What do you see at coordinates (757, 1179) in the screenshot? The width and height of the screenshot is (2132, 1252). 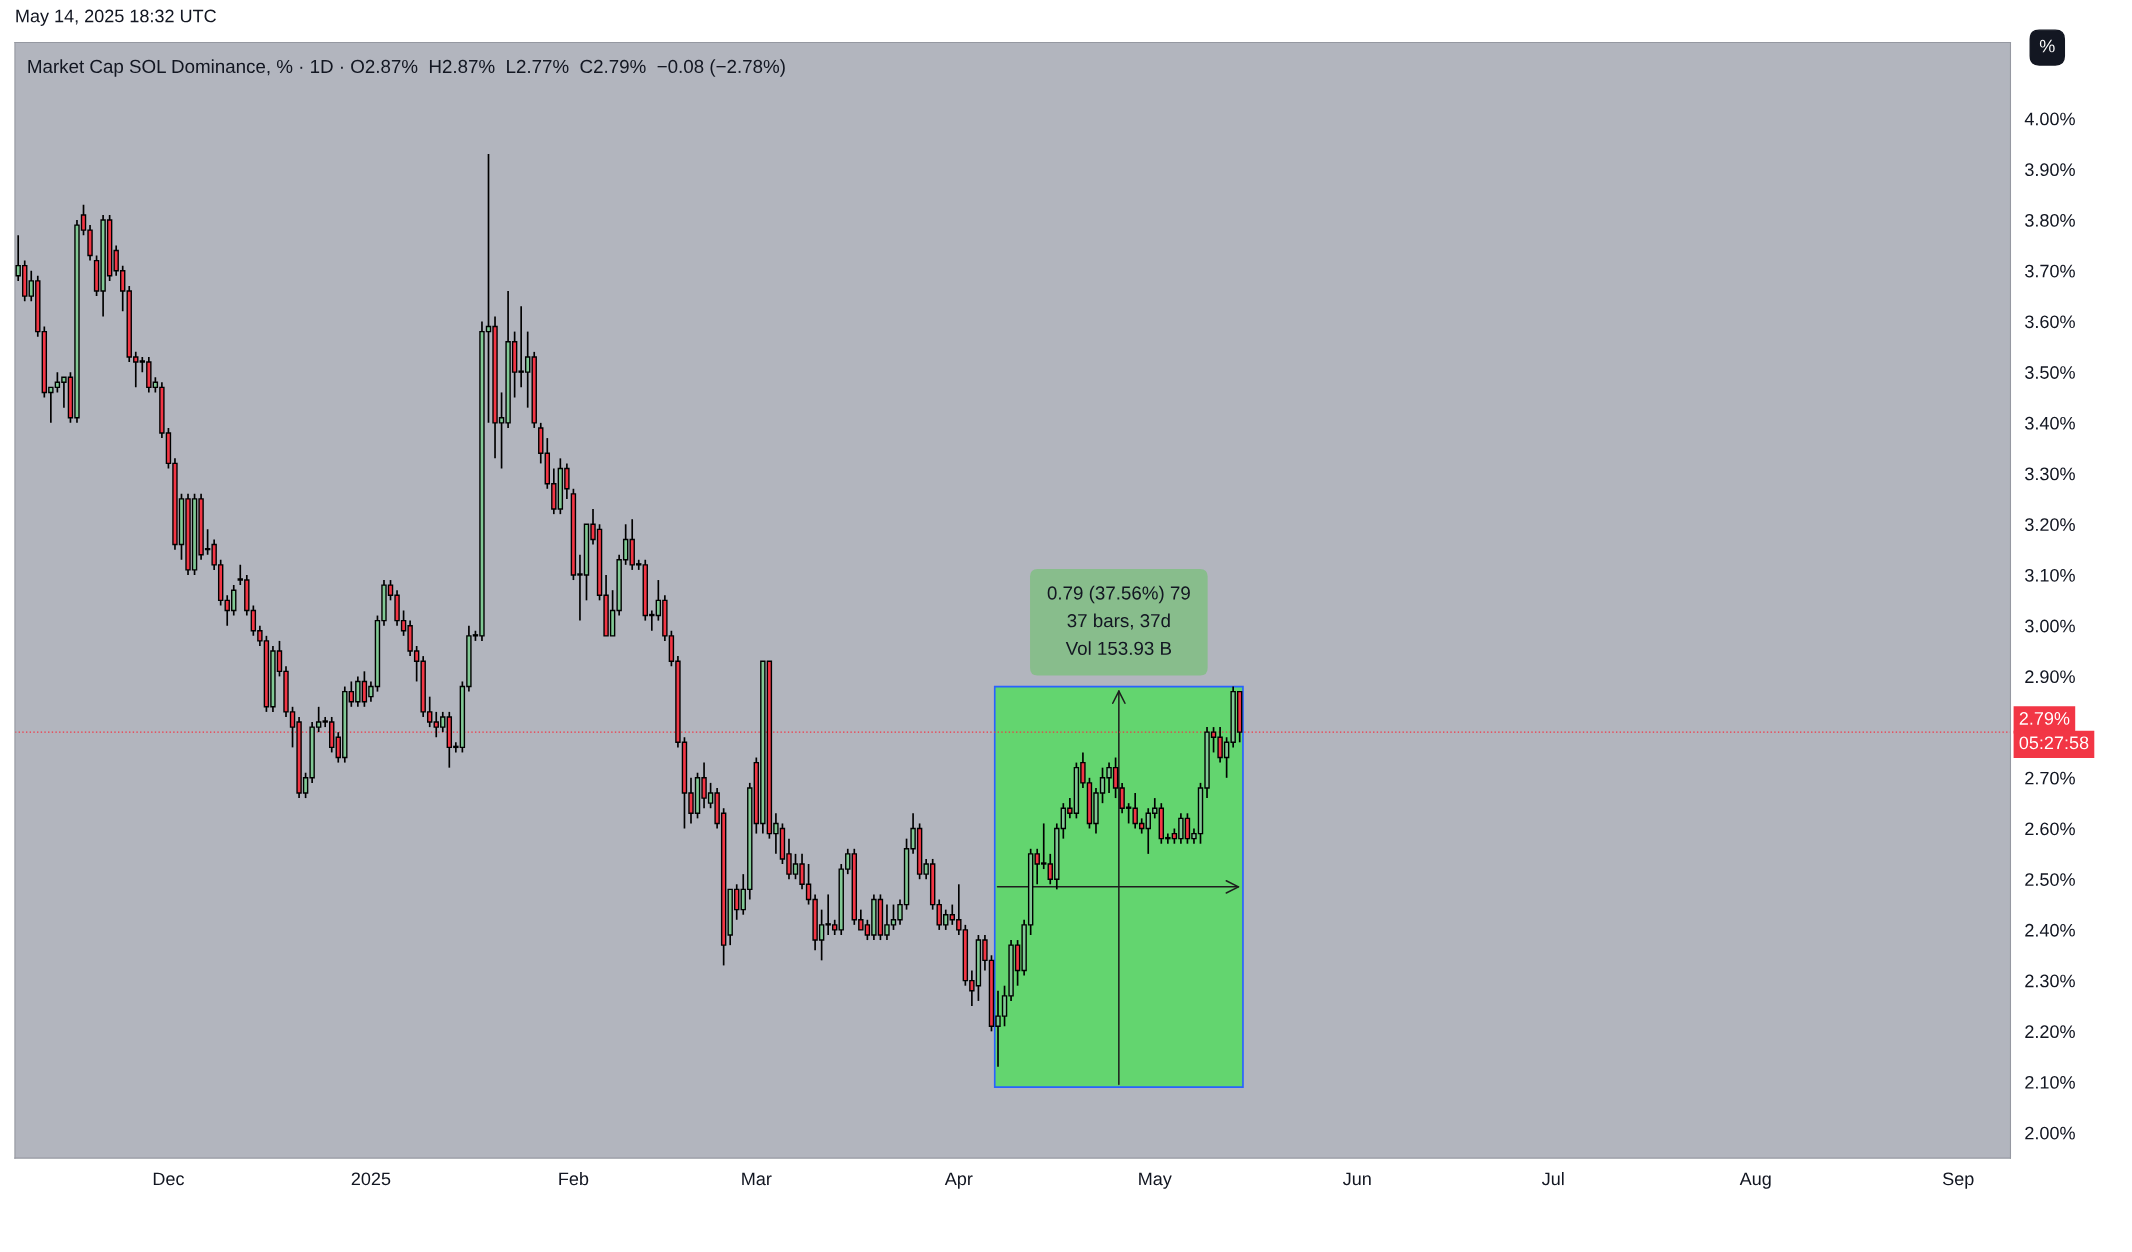 I see `x-tick-label: Mar` at bounding box center [757, 1179].